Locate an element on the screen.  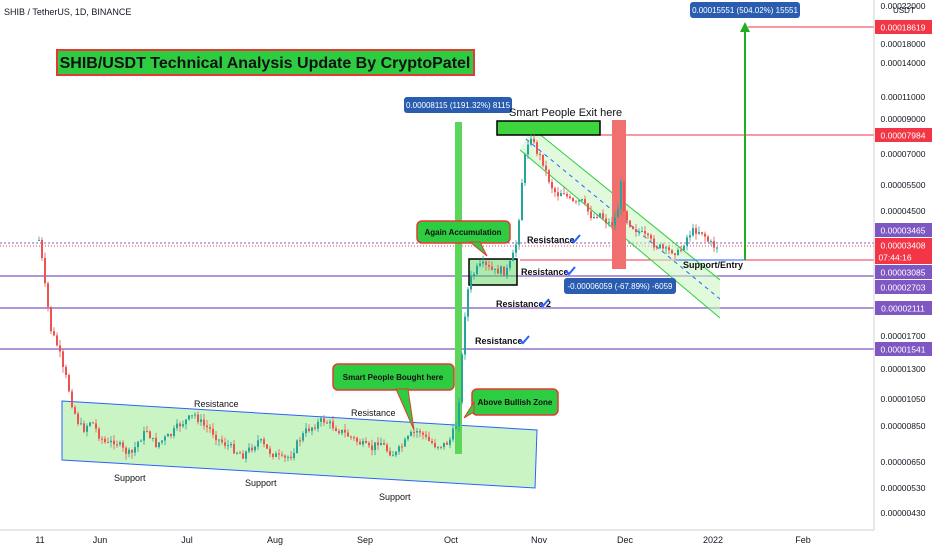
title-banner-box is located at coordinates (265, 62).